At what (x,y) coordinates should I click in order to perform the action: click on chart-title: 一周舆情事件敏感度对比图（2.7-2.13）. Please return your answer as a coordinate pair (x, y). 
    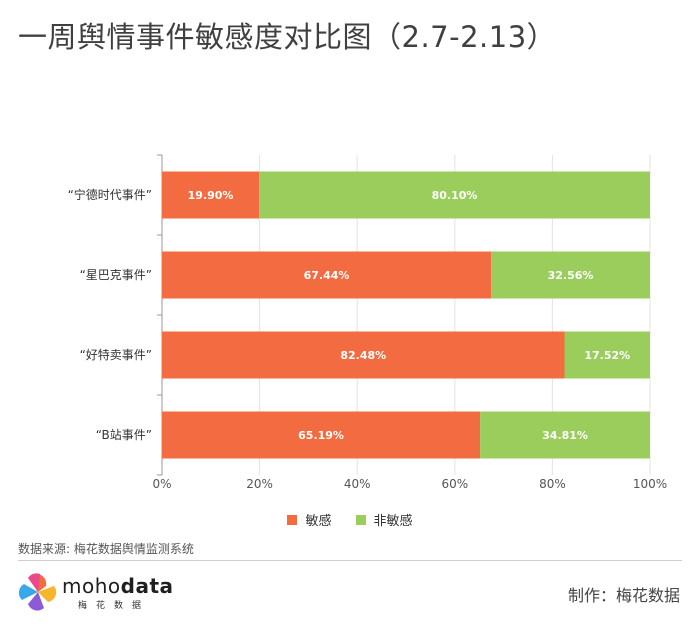
    Looking at the image, I should click on (287, 37).